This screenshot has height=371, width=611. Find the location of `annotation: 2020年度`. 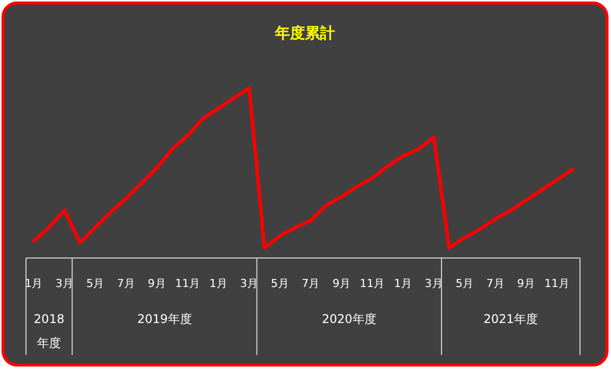

annotation: 2020年度 is located at coordinates (349, 319).